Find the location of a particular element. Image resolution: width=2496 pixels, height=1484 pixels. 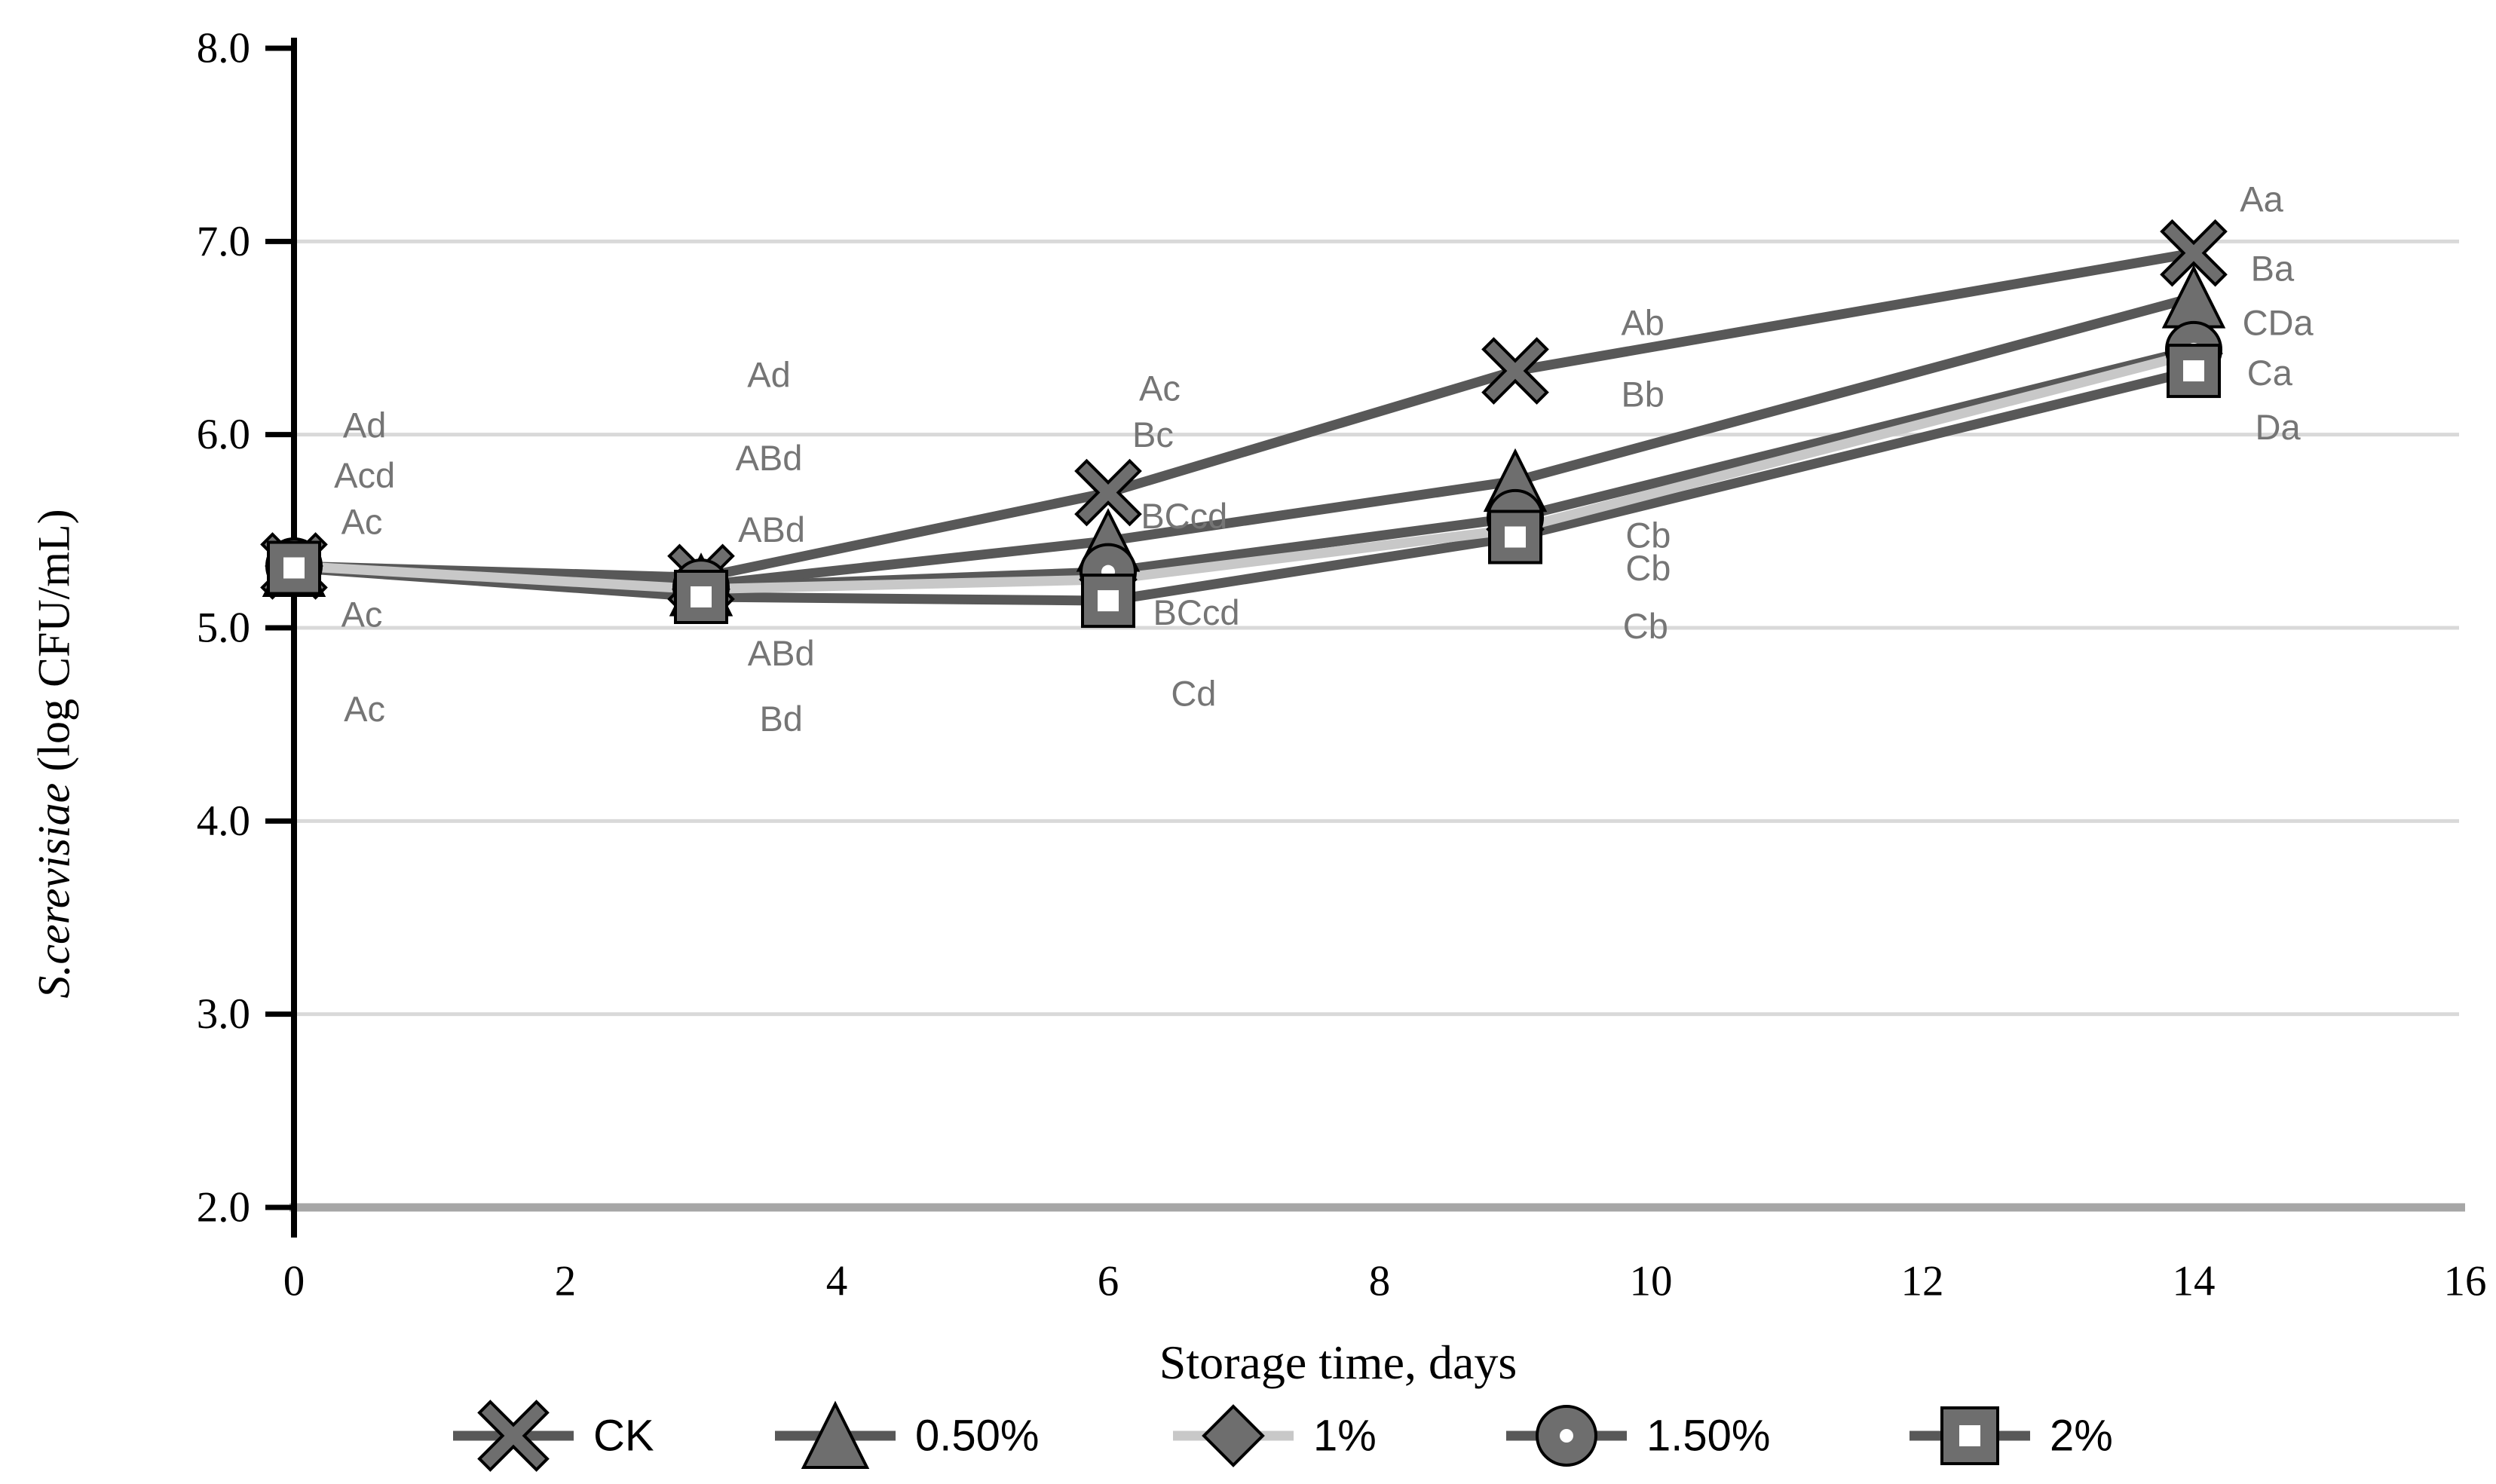

marker-shape-triangle is located at coordinates (835, 1434).